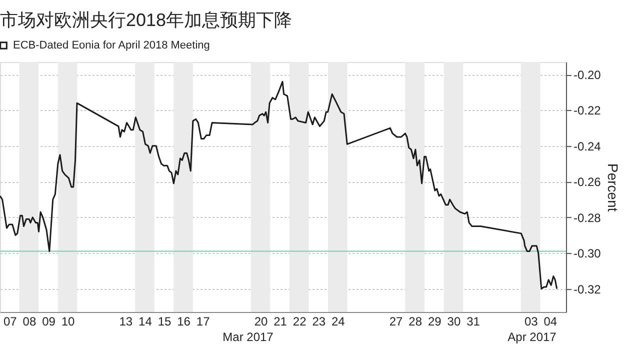 Image resolution: width=630 pixels, height=354 pixels. Describe the element at coordinates (49, 321) in the screenshot. I see `x-tick-label: 09` at that location.